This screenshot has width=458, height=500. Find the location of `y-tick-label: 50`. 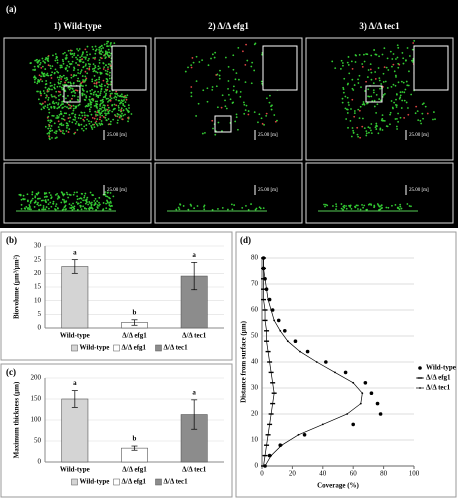

y-tick-label: 50 is located at coordinates (38, 441).